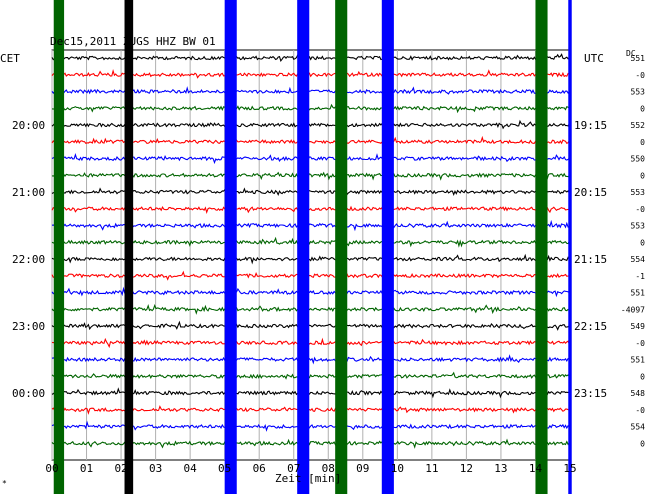  What do you see at coordinates (293, 468) in the screenshot?
I see `x-tick-label-07: 07` at bounding box center [293, 468].